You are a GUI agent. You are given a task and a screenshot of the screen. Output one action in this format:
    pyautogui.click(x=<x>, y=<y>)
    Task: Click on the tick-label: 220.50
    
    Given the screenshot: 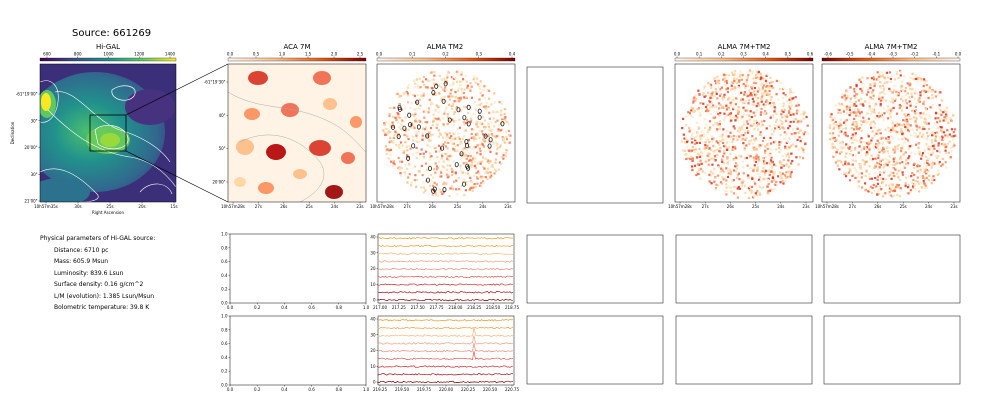 What is the action you would take?
    pyautogui.click(x=490, y=389)
    